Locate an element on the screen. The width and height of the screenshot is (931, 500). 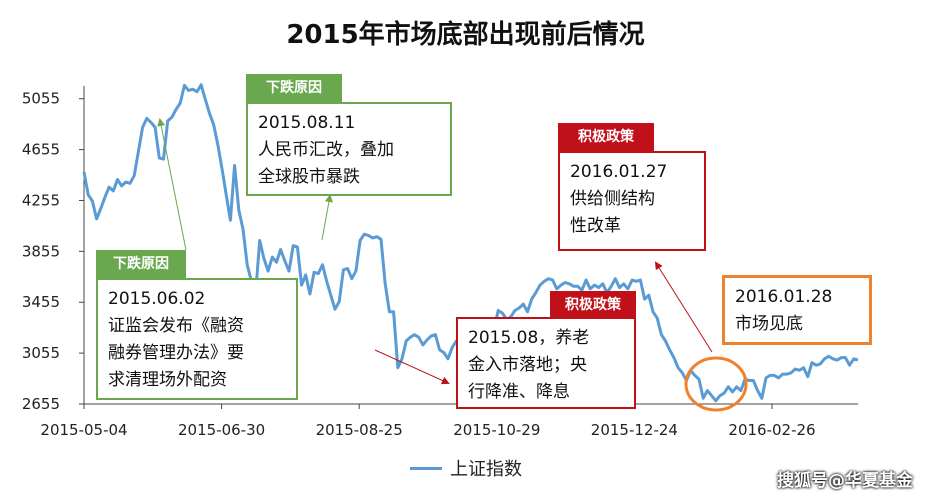
x-tick-label: 2015-12-24 is located at coordinates (634, 430).